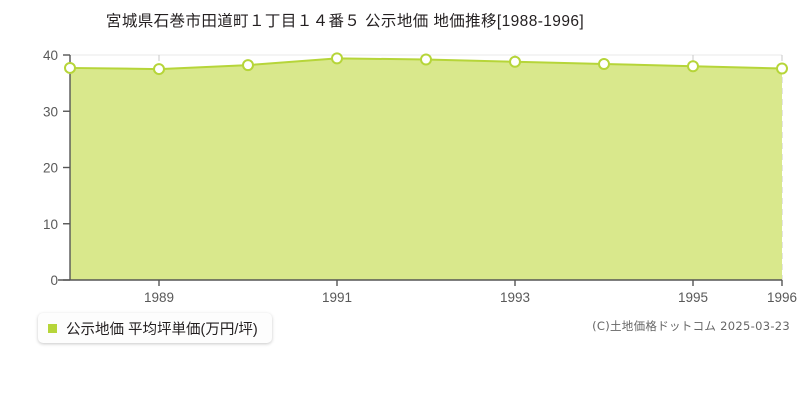 The image size is (800, 400). What do you see at coordinates (54, 280) in the screenshot?
I see `y-tick-label: 0` at bounding box center [54, 280].